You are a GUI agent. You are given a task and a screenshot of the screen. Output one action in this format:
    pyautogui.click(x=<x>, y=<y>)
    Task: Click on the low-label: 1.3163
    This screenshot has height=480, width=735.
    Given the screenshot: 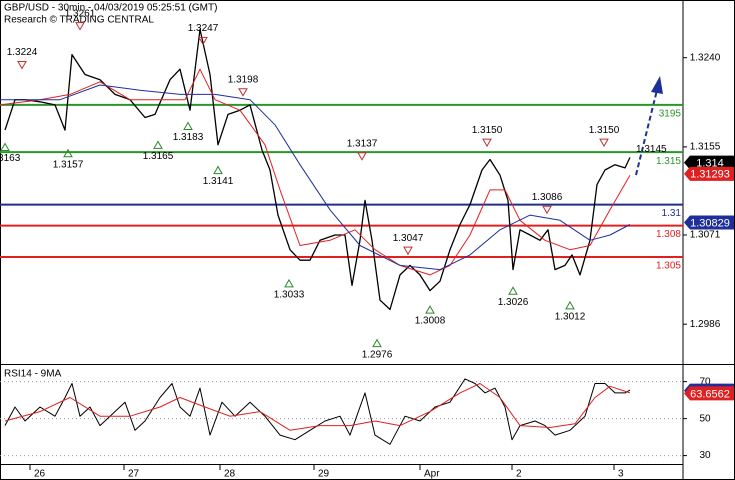 What is the action you would take?
    pyautogui.click(x=10, y=158)
    